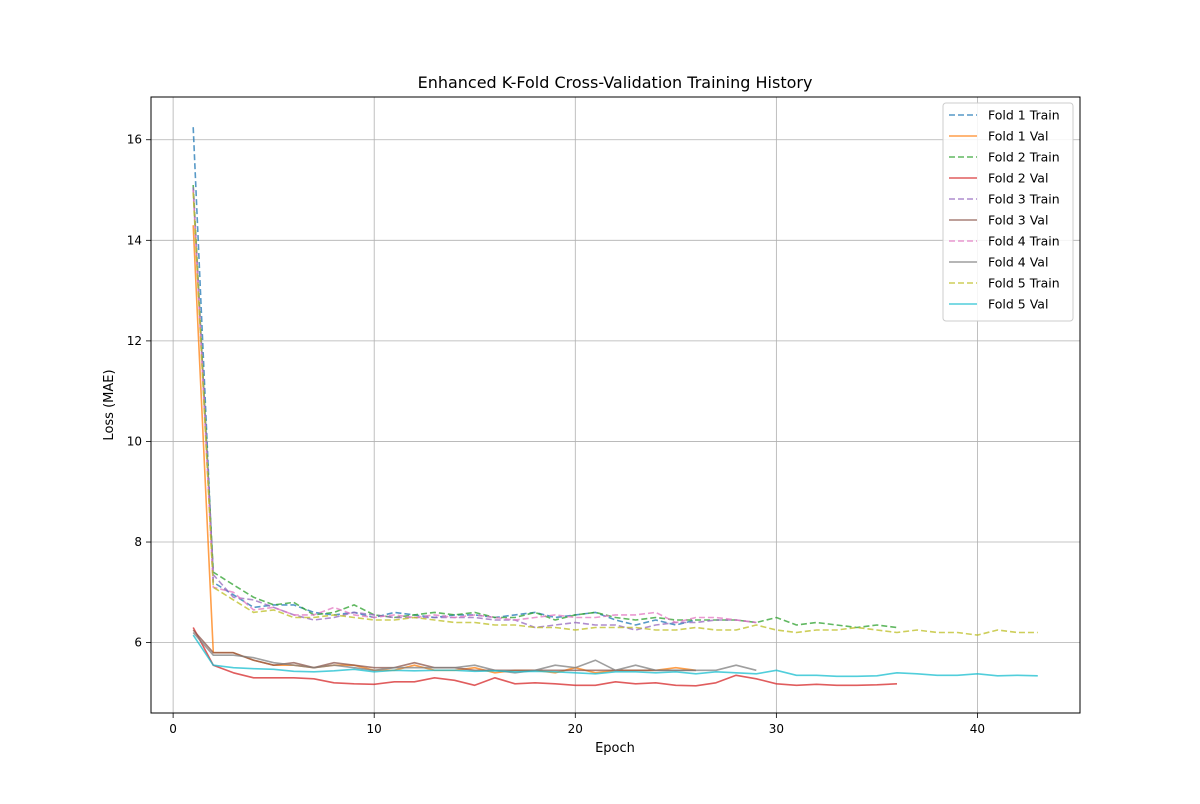 The height and width of the screenshot is (804, 1200). What do you see at coordinates (139, 391) in the screenshot?
I see `y-axis: 6 8 10 12 14 16` at bounding box center [139, 391].